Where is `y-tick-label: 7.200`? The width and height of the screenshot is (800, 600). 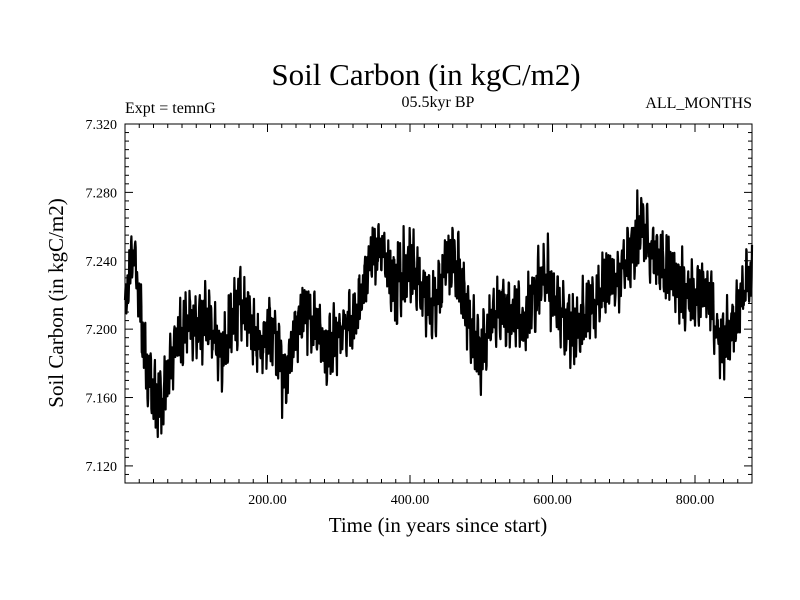
y-tick-label: 7.200 is located at coordinates (102, 330).